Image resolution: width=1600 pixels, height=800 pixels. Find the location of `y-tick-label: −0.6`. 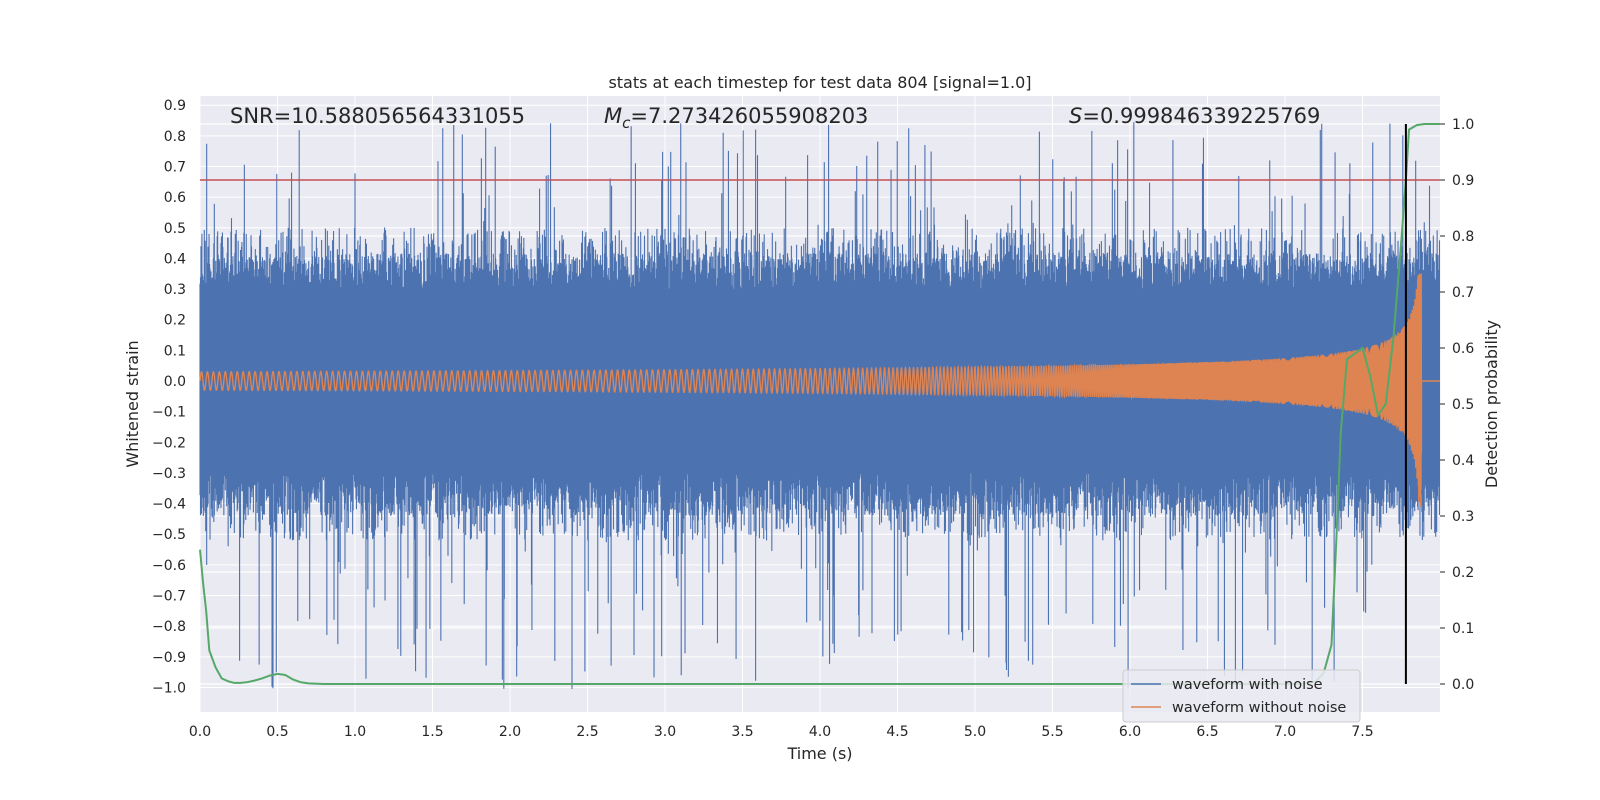

y-tick-label: −0.6 is located at coordinates (169, 566).